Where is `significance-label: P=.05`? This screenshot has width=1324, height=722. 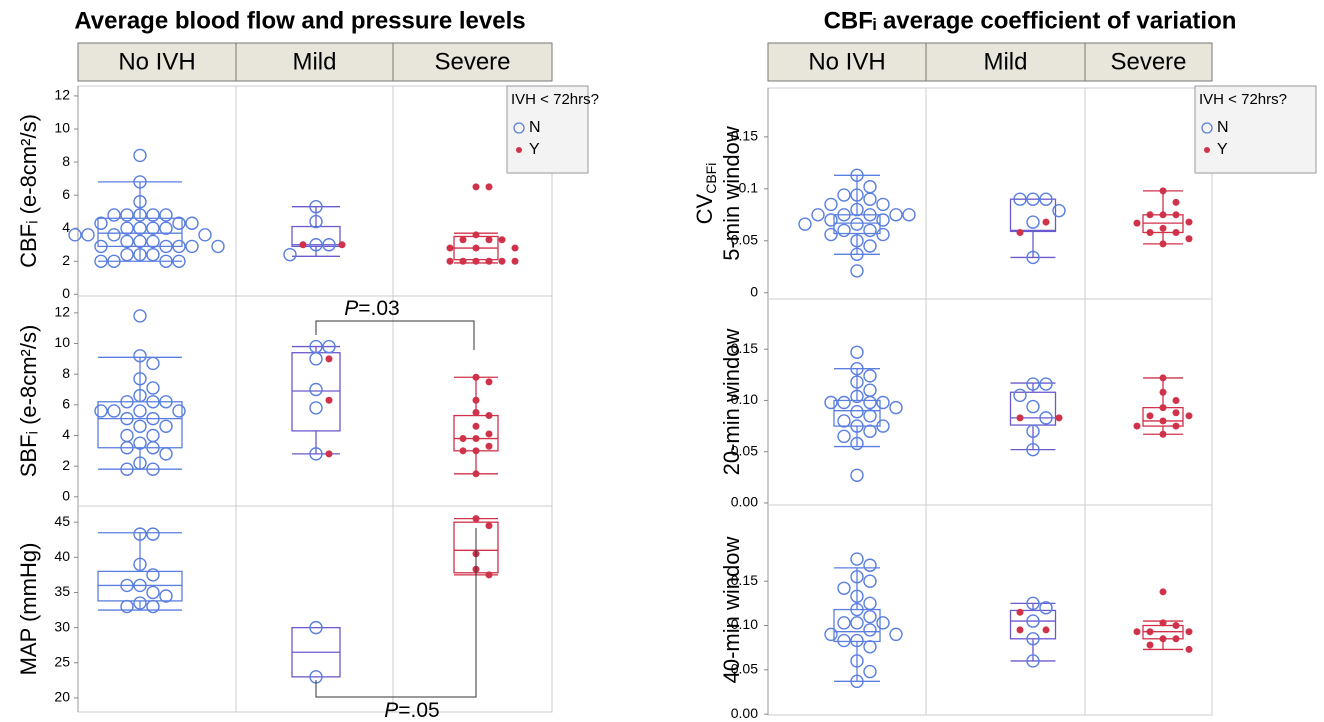
significance-label: P=.05 is located at coordinates (411, 710).